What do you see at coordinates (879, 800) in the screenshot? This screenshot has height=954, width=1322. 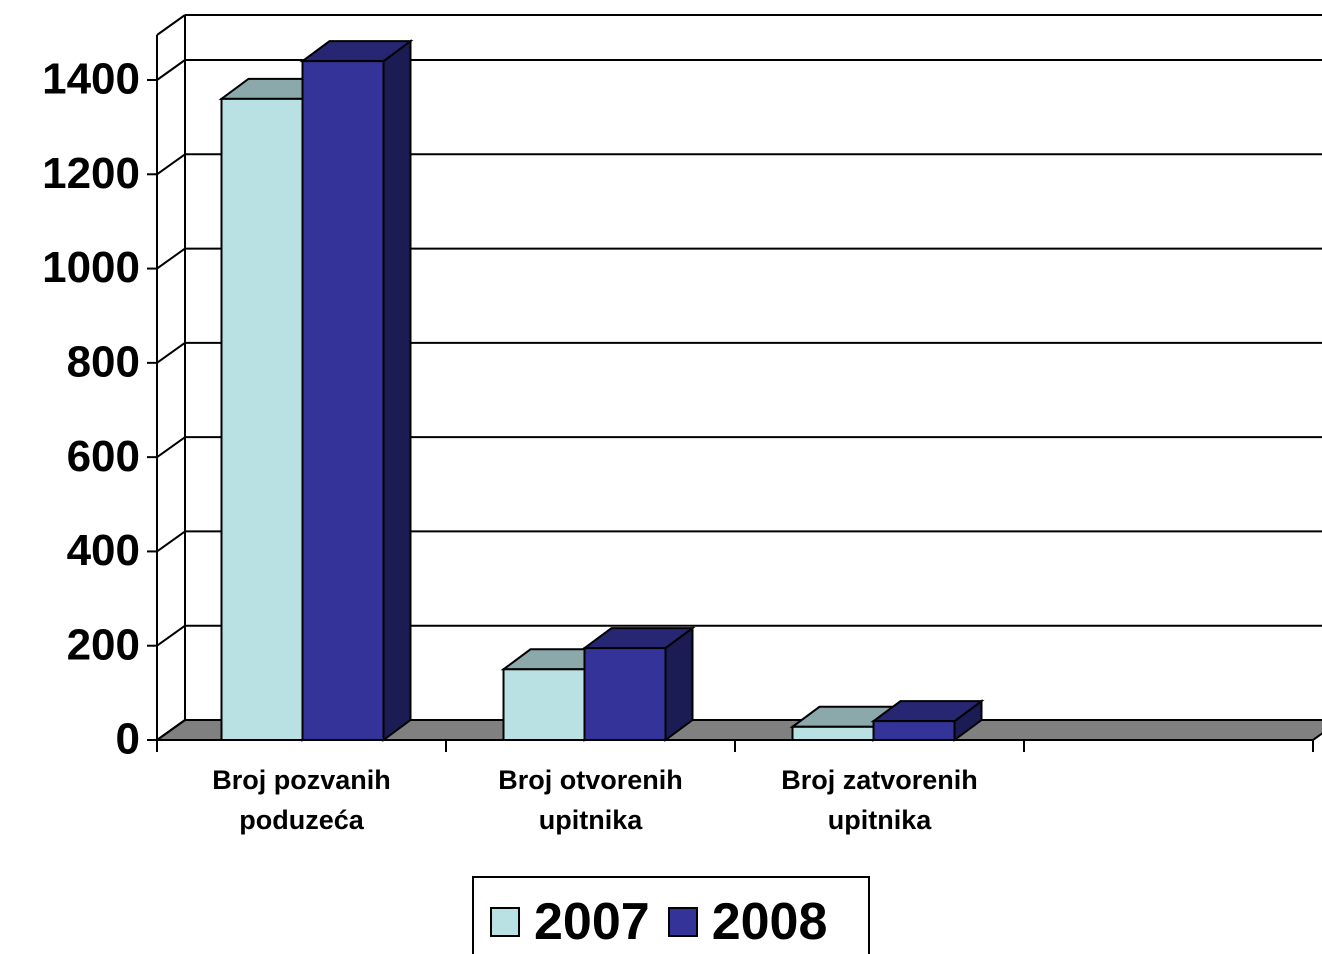 I see `x-tick-label: Broj zatvorenih upitnika` at bounding box center [879, 800].